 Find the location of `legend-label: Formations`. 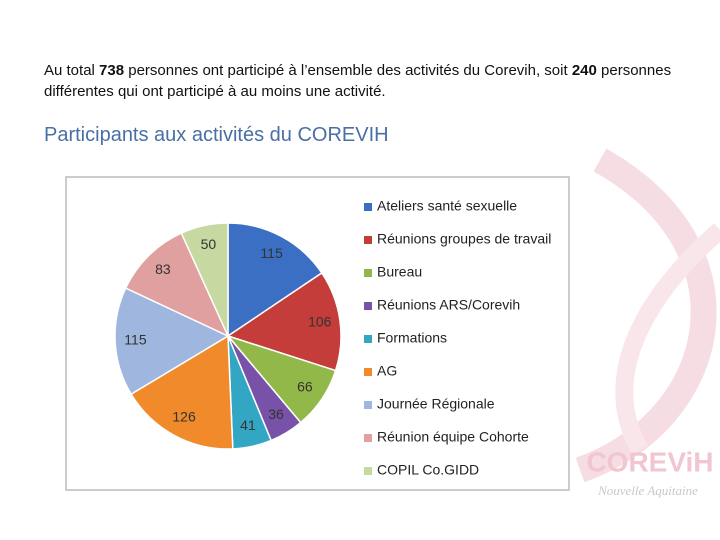

legend-label: Formations is located at coordinates (412, 338).